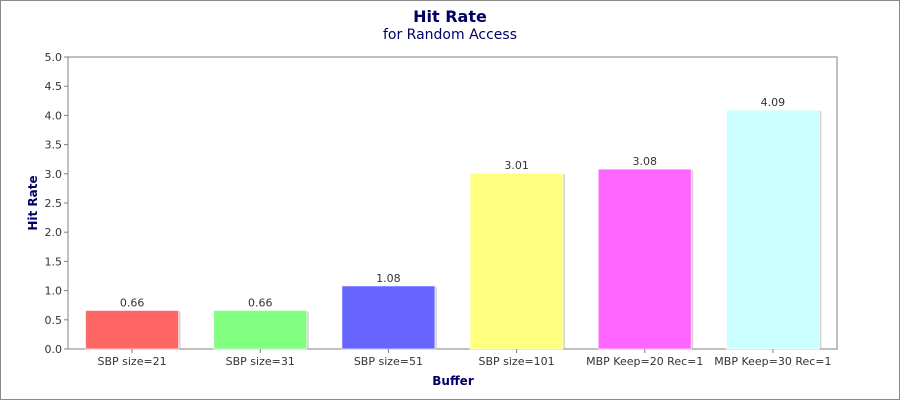  What do you see at coordinates (54, 349) in the screenshot?
I see `y-tick-label: 0.0` at bounding box center [54, 349].